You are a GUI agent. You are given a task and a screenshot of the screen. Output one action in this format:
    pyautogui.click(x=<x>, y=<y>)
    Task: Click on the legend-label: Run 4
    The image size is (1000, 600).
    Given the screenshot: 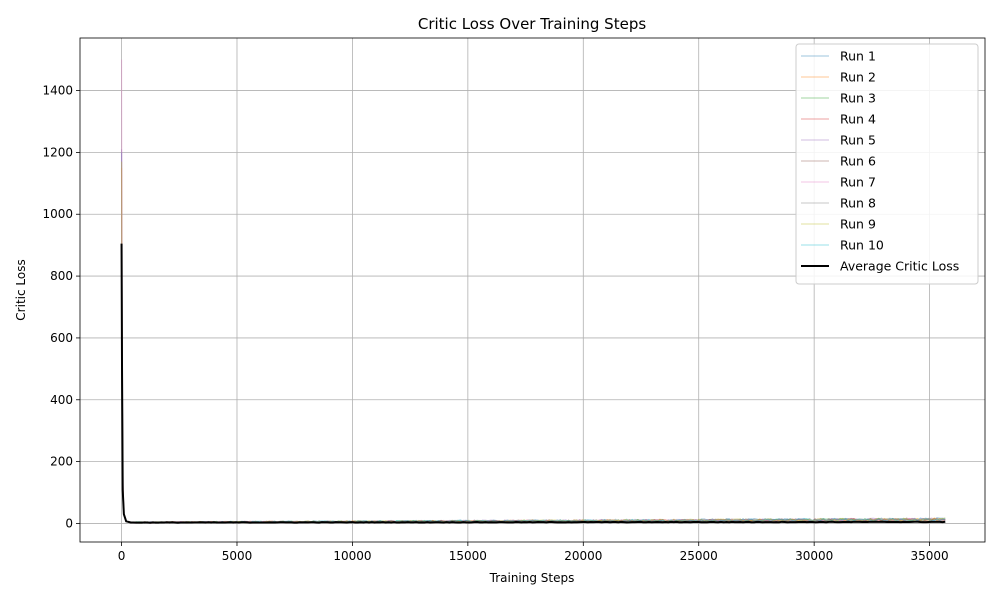 What is the action you would take?
    pyautogui.click(x=858, y=119)
    